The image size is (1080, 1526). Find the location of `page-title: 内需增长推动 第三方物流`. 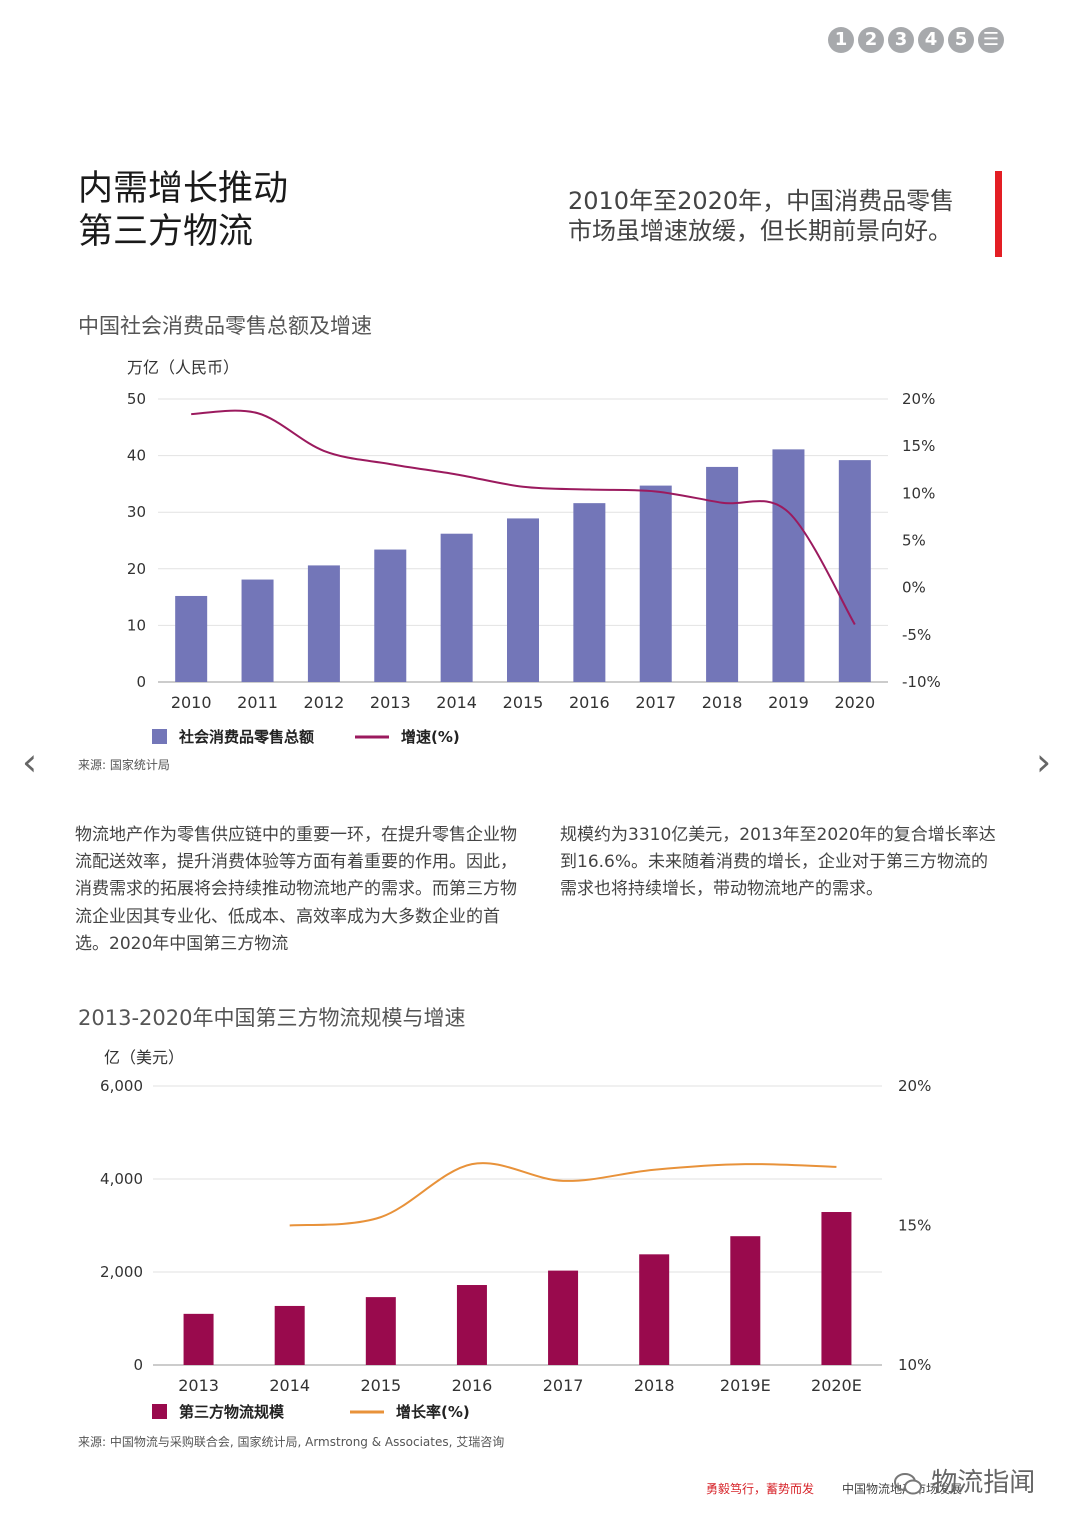

page-title: 内需增长推动 第三方物流 is located at coordinates (183, 211).